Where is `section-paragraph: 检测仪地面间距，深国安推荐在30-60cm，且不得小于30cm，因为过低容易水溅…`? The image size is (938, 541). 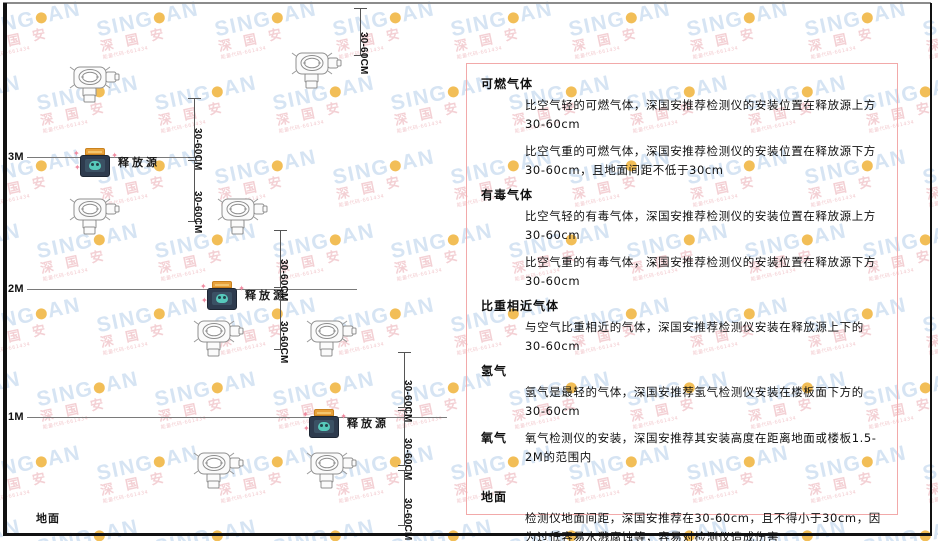 section-paragraph: 检测仪地面间距，深国安推荐在30-60cm，且不得小于30cm，因为过低容易水溅… is located at coordinates (703, 526).